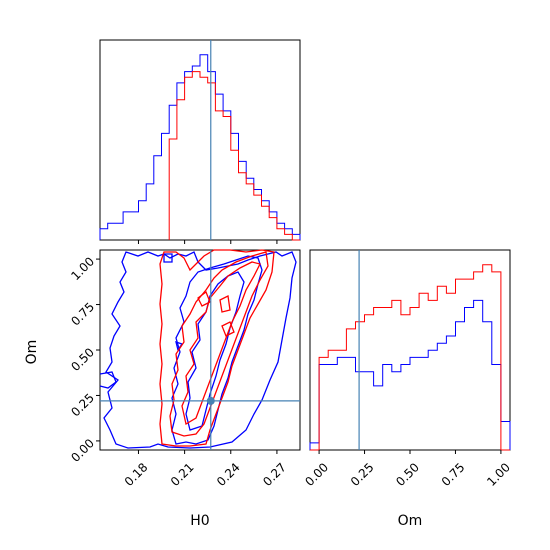 The image size is (550, 550). I want to click on x-axis-label-om: Om, so click(410, 521).